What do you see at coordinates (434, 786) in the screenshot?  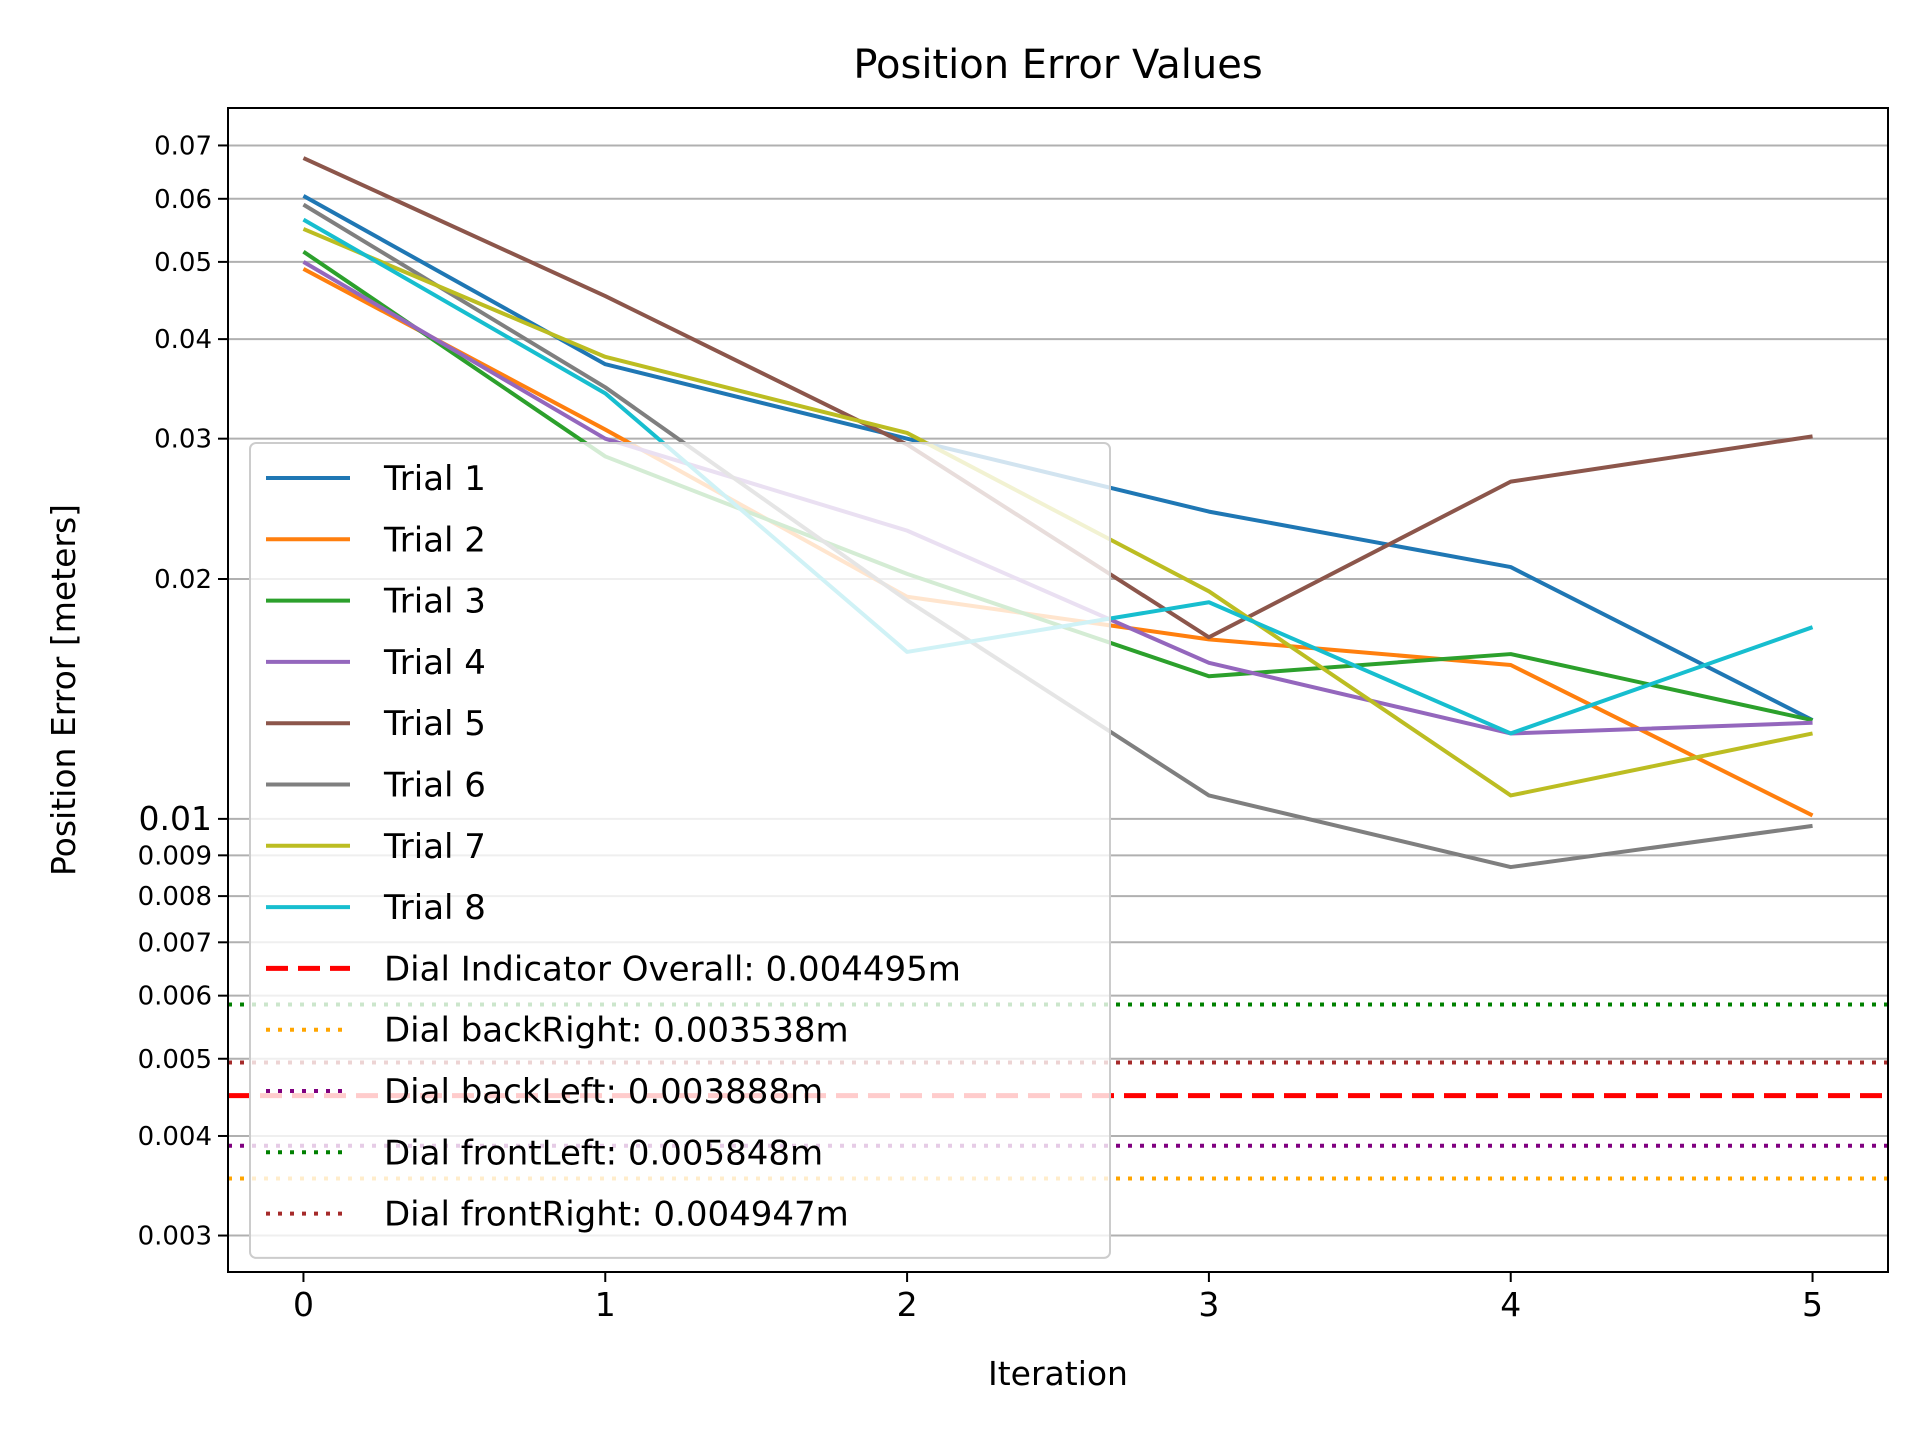 I see `legend-label-5: Trial 6` at bounding box center [434, 786].